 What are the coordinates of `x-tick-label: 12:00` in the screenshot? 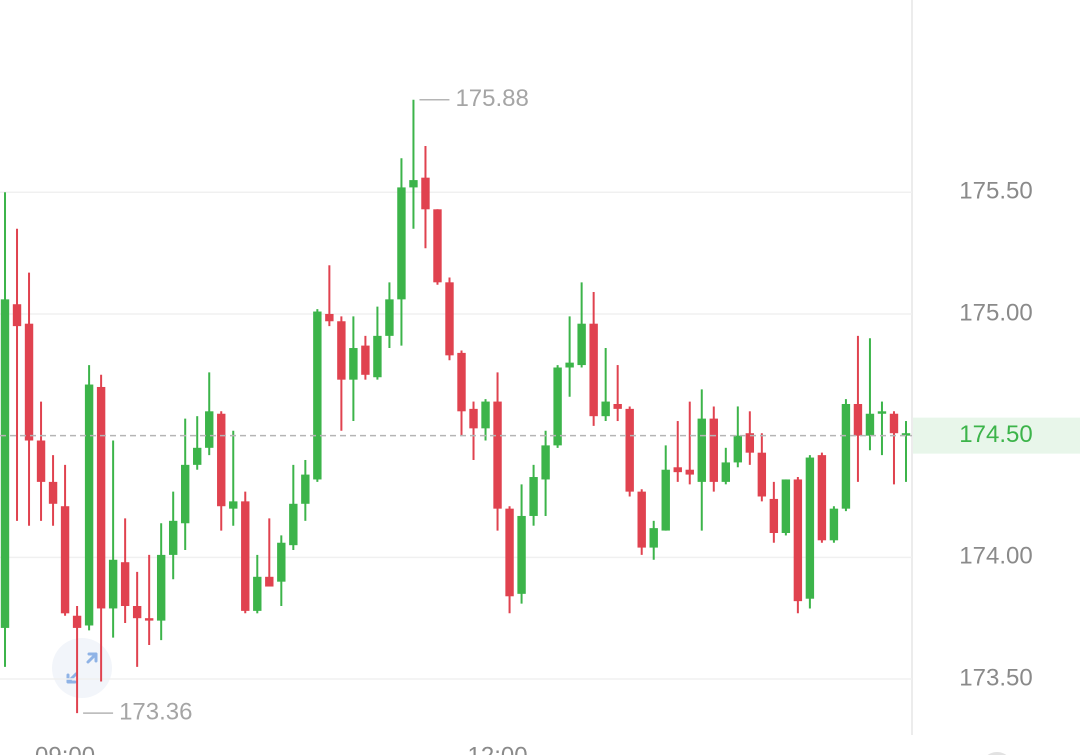 It's located at (498, 748).